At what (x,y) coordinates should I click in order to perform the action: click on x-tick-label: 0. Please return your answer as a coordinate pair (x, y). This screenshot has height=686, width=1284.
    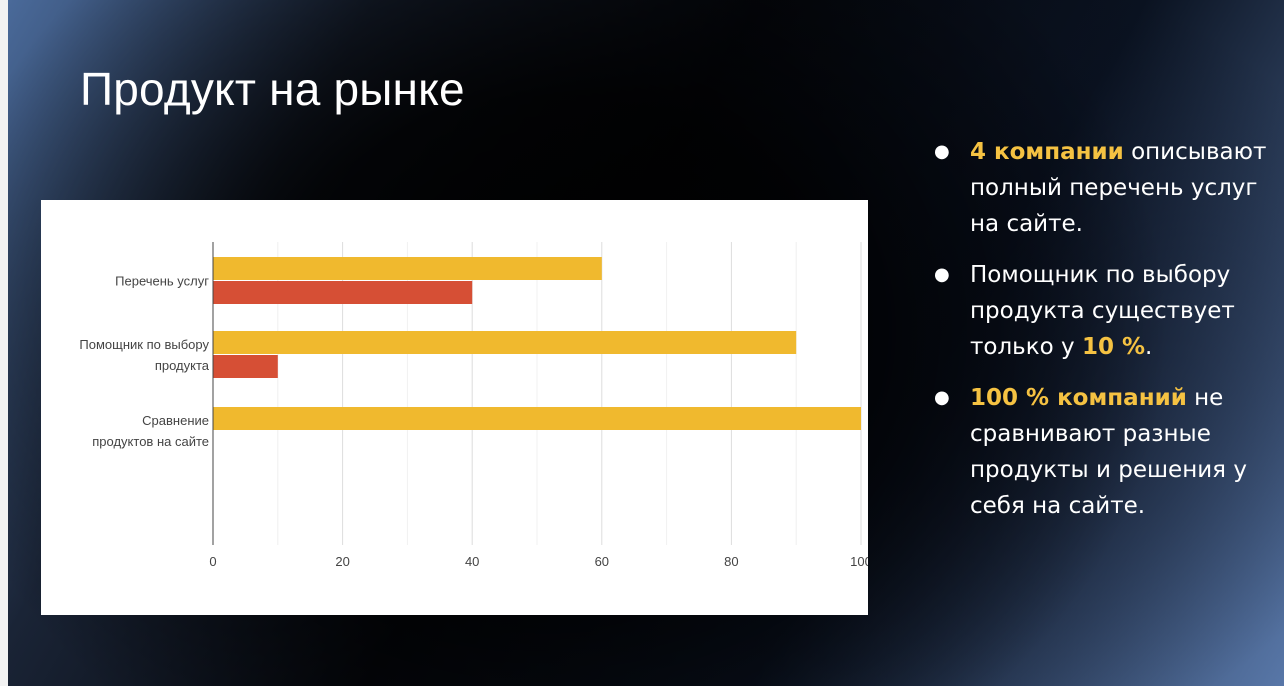
    Looking at the image, I should click on (212, 561).